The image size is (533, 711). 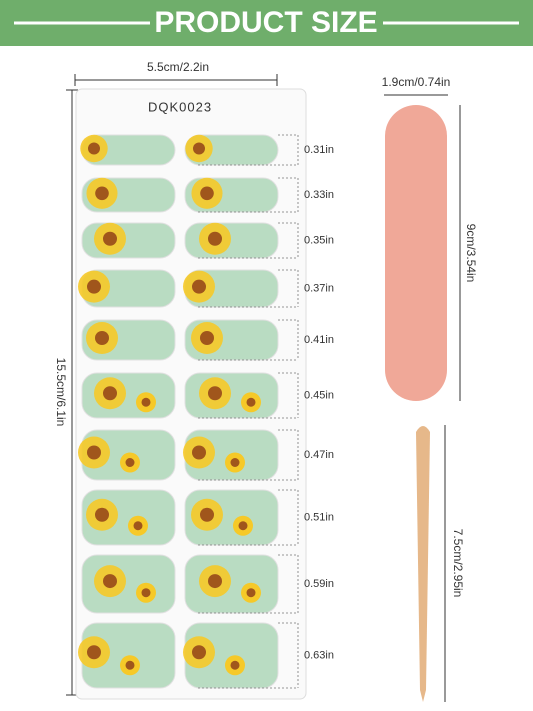 I want to click on nail-size-label: 0.47in, so click(x=319, y=455).